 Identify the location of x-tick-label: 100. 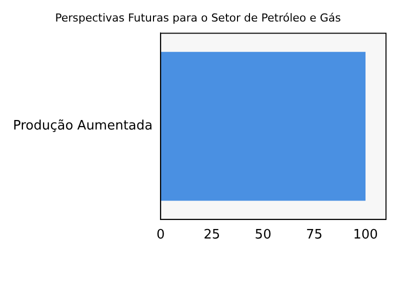
(365, 235).